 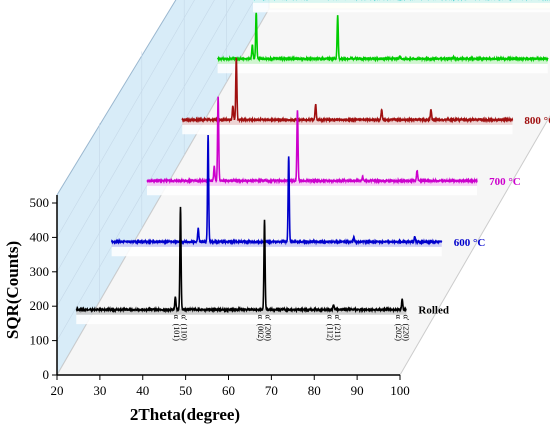 What do you see at coordinates (40, 340) in the screenshot?
I see `y-tick-label: 100` at bounding box center [40, 340].